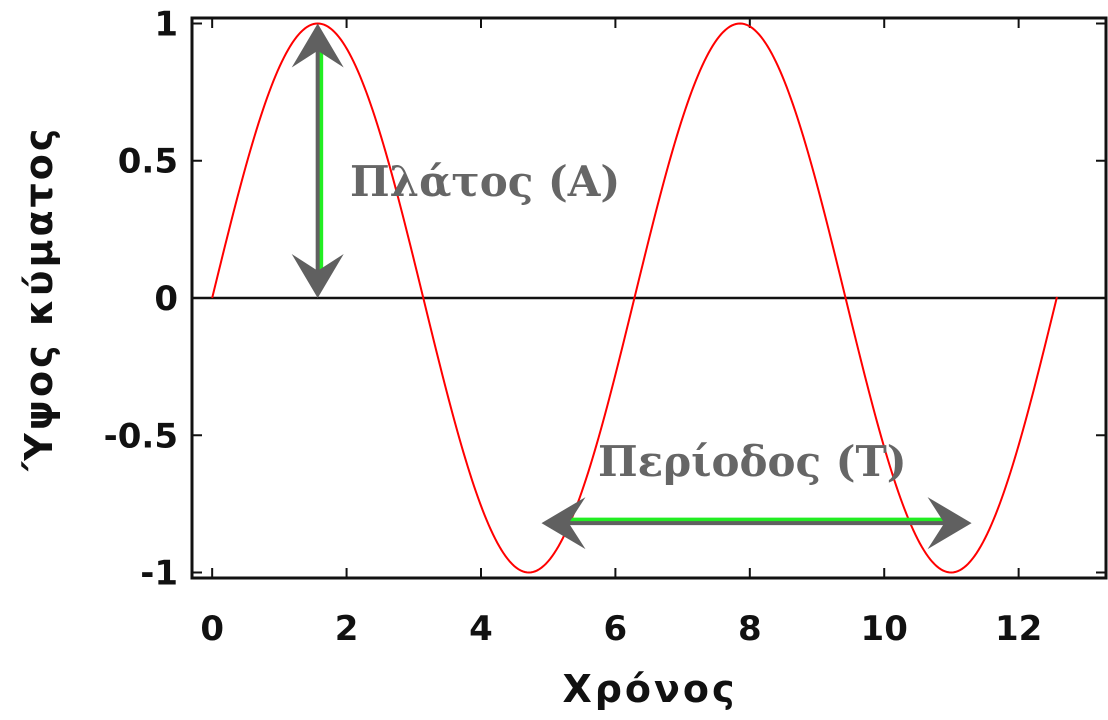 This screenshot has width=1108, height=720. I want to click on period-annotation: Περίοδος (Τ), so click(752, 461).